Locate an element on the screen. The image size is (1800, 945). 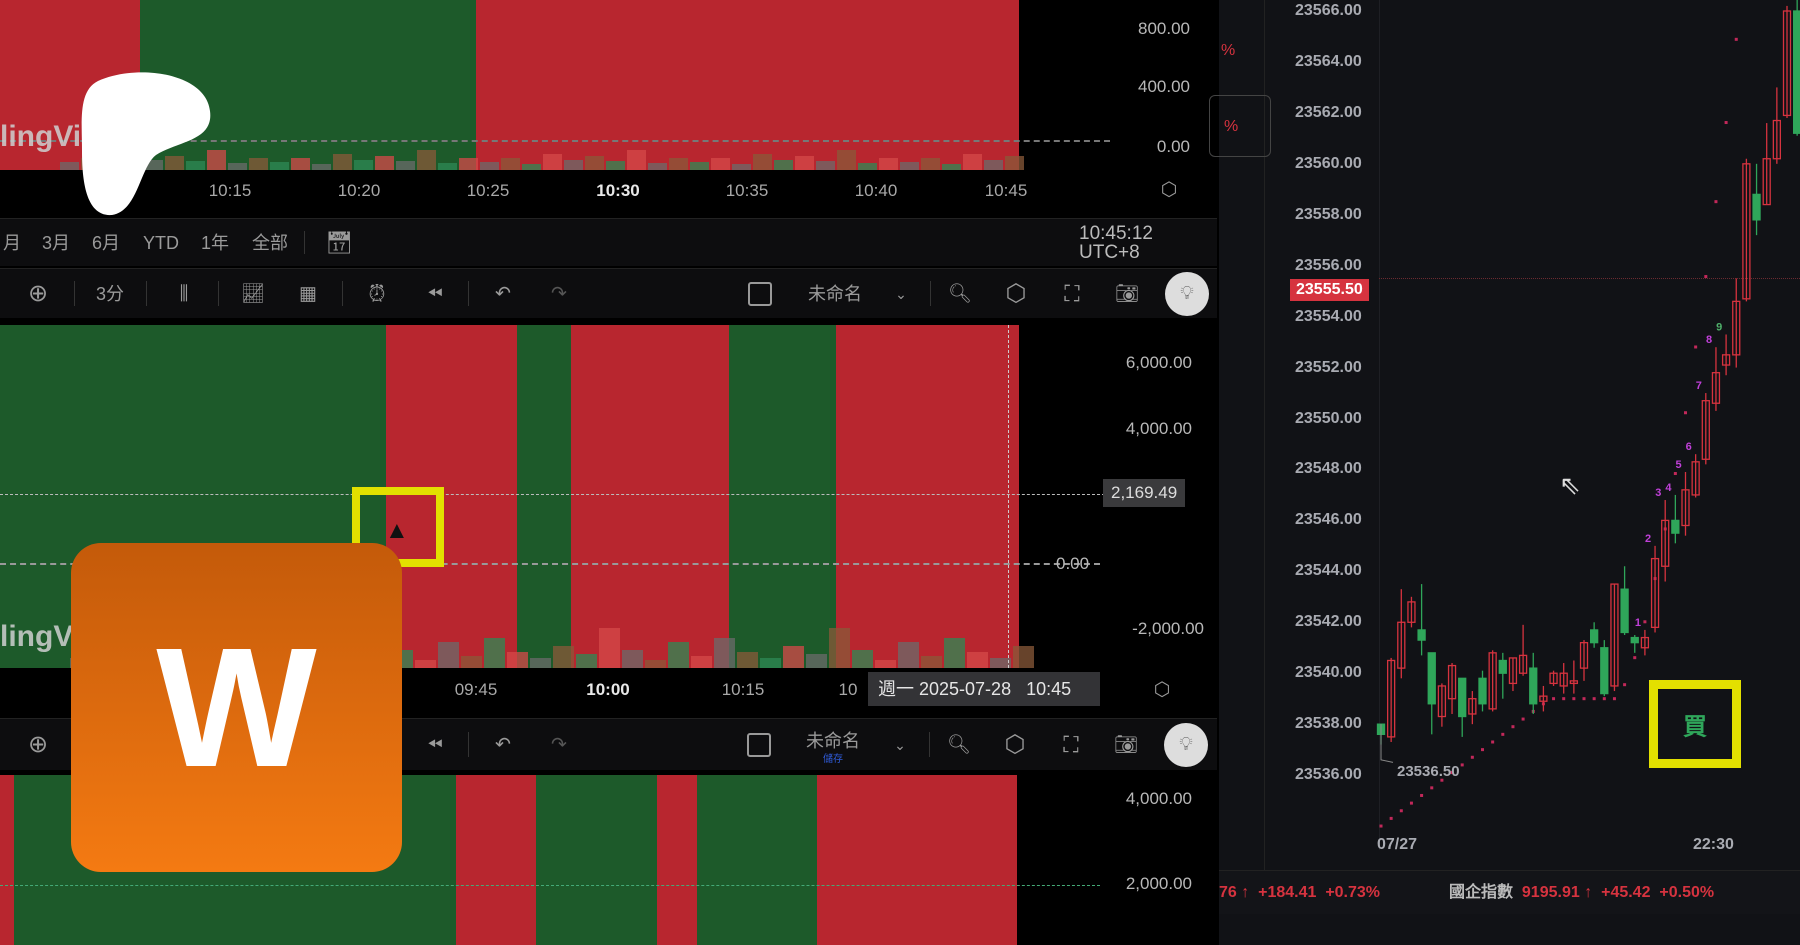
alarm-icon: ⏰︎ is located at coordinates (377, 293).